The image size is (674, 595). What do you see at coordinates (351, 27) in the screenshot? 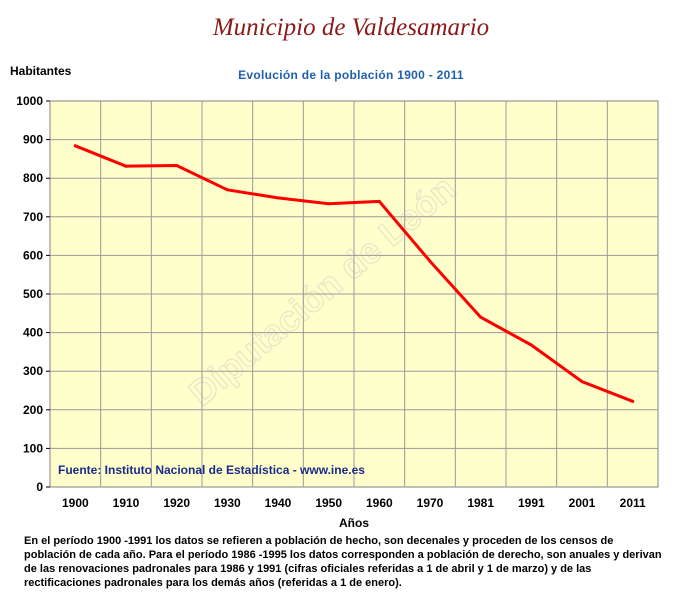
I see `page-title: Municipio de Valdesamario` at bounding box center [351, 27].